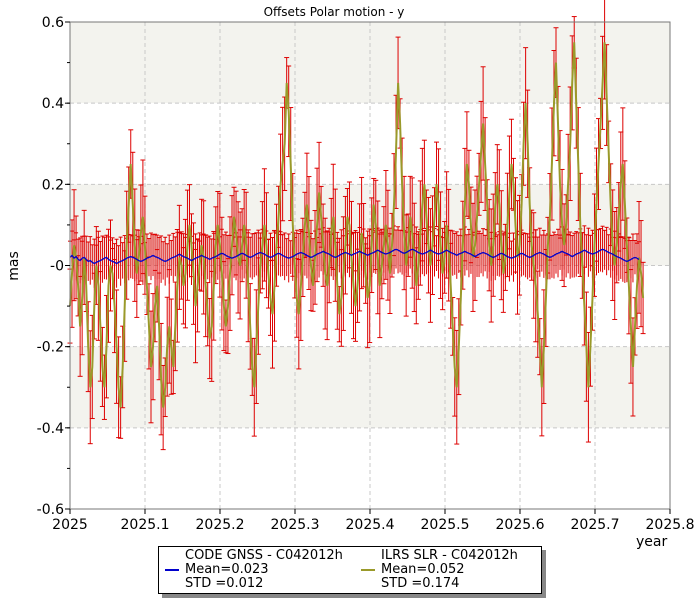  What do you see at coordinates (423, 569) in the screenshot?
I see `legend-mean: Mean=0.052` at bounding box center [423, 569].